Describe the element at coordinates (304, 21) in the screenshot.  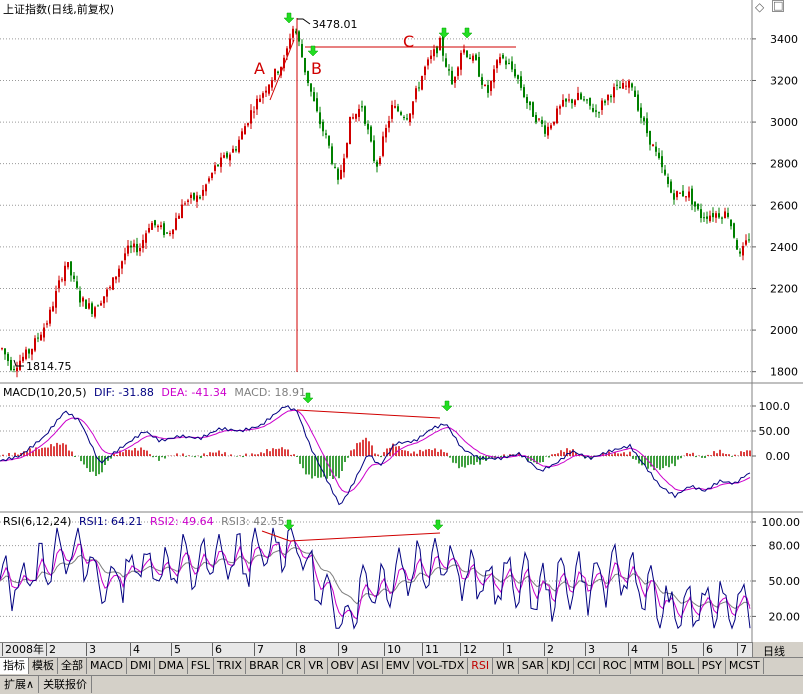
I see `high-leader` at that location.